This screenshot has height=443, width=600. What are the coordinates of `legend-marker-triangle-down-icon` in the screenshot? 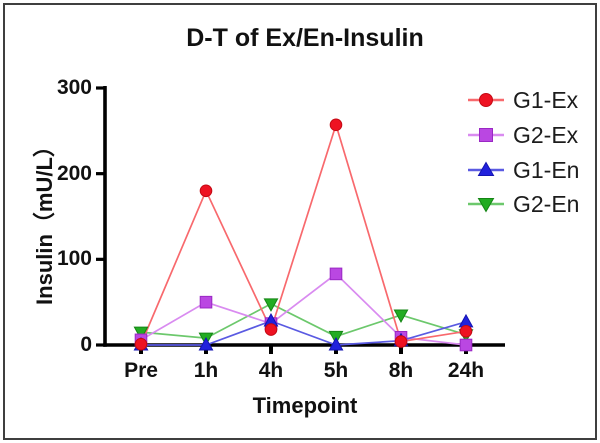 It's located at (486, 205).